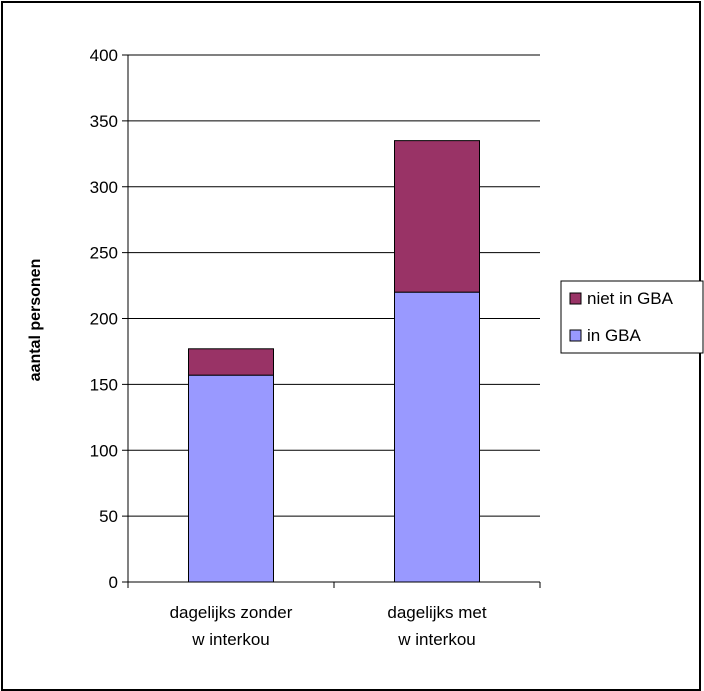 Image resolution: width=704 pixels, height=691 pixels. I want to click on legend: niet in GBA in GBA, so click(632, 317).